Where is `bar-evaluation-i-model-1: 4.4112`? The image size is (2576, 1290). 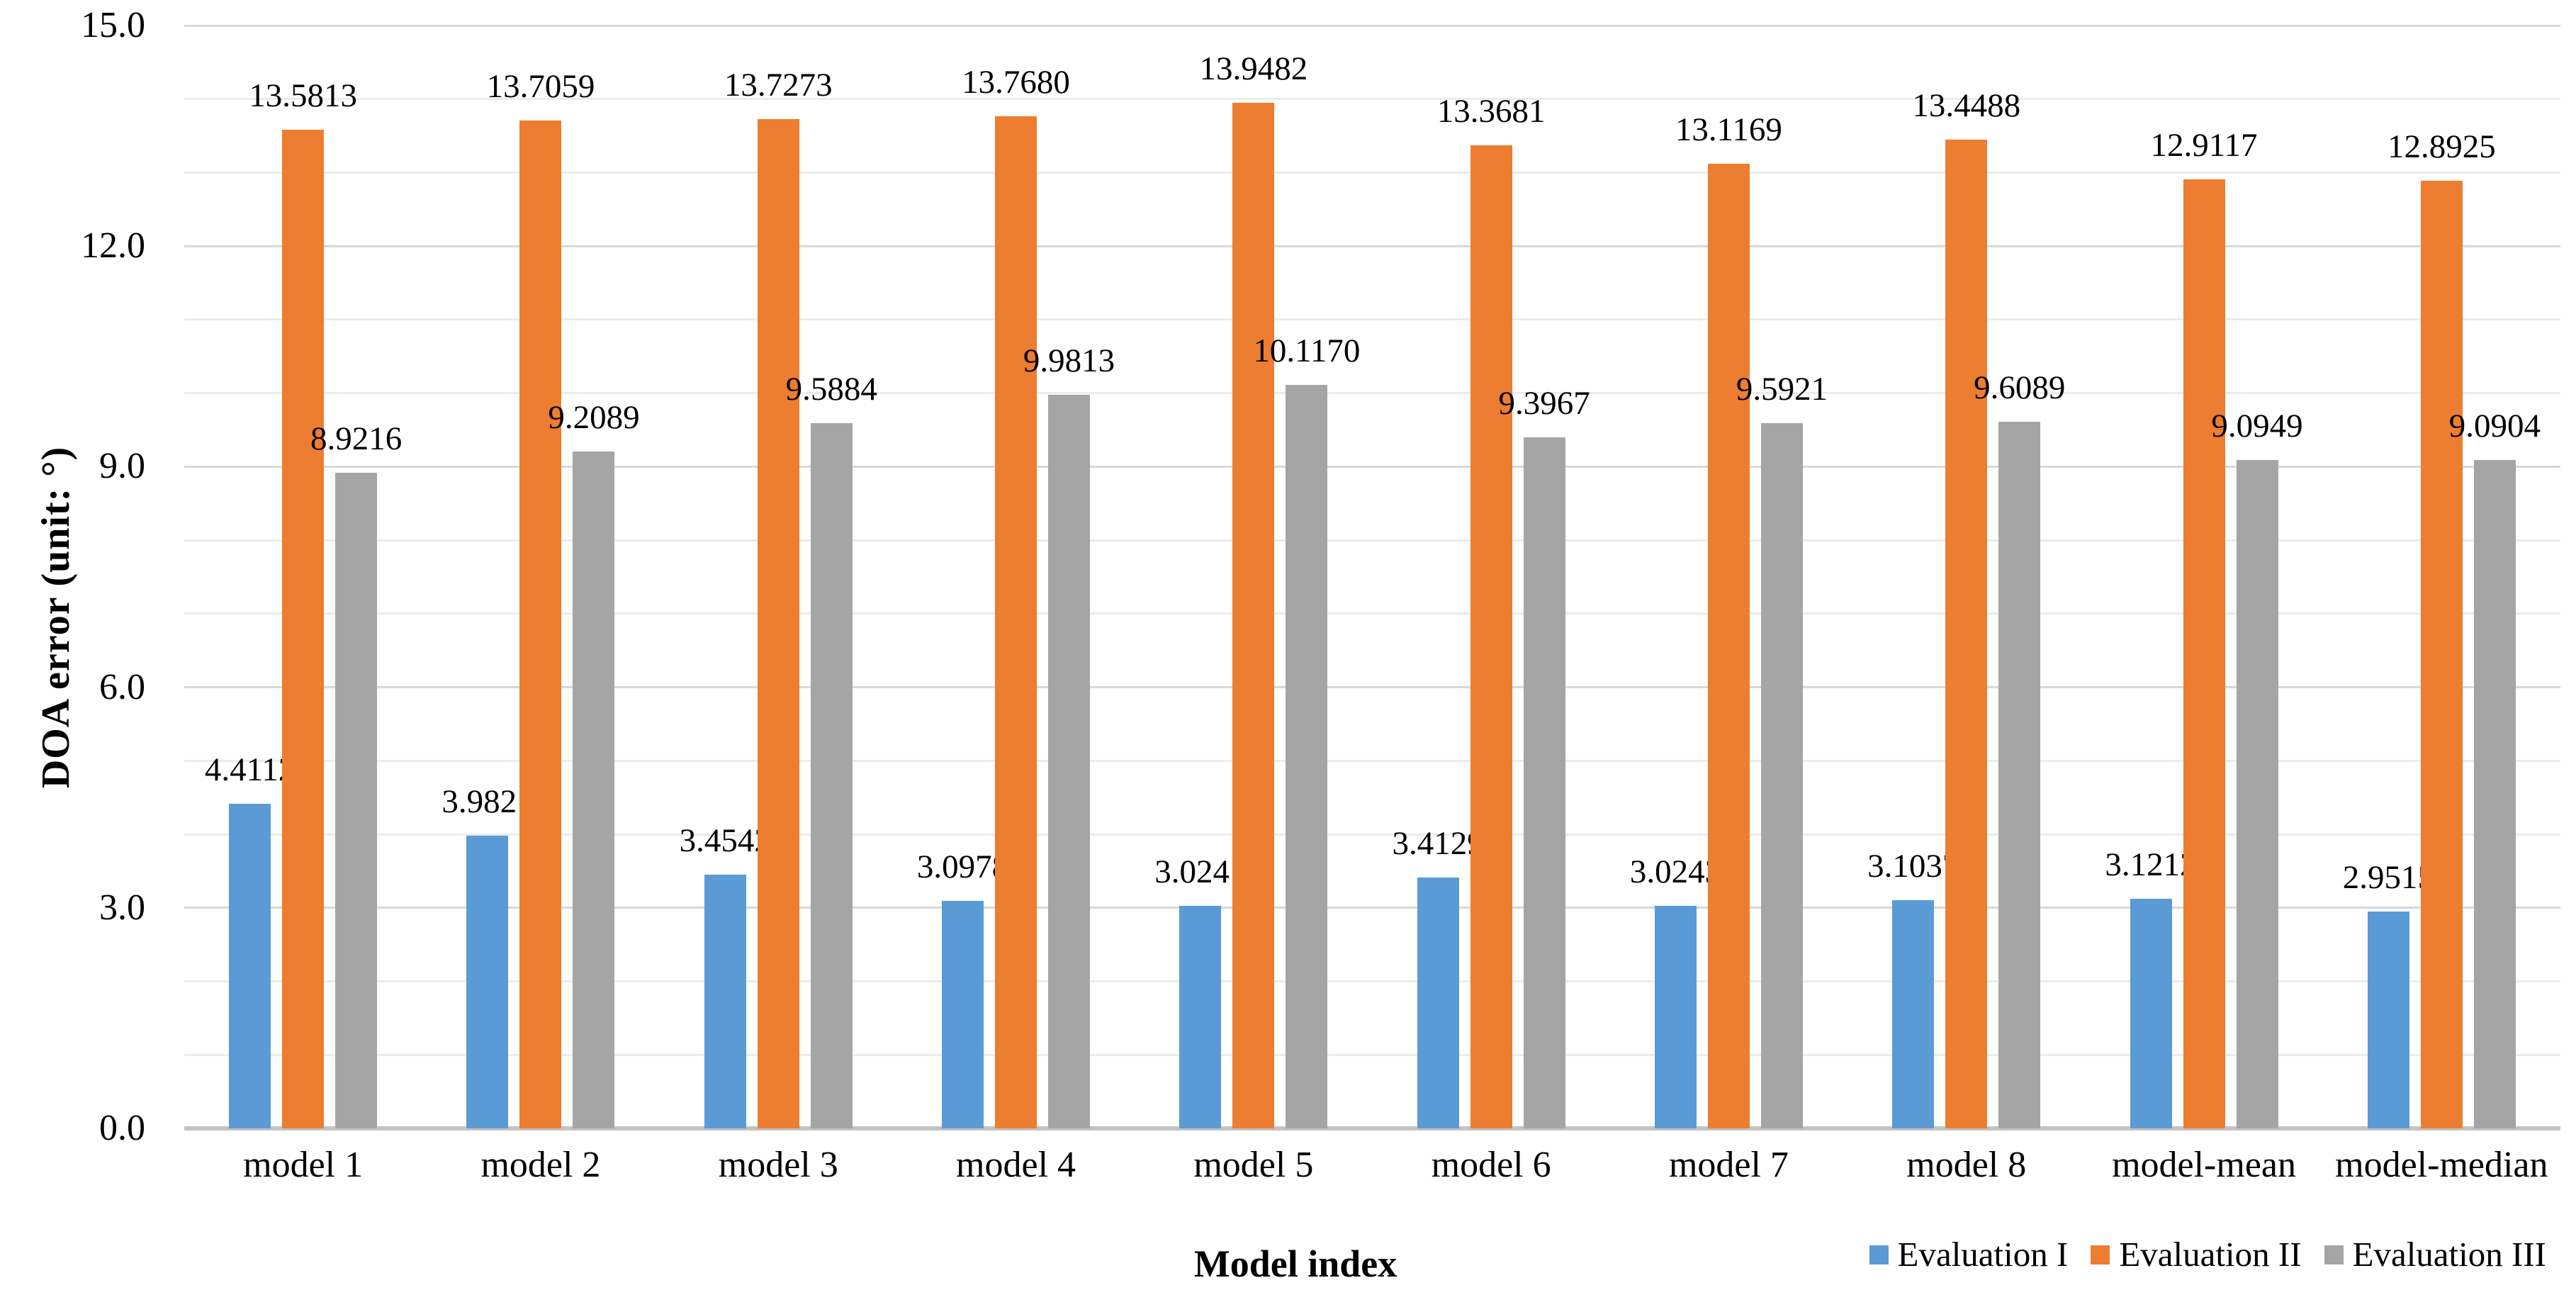 bar-evaluation-i-model-1: 4.4112 is located at coordinates (250, 941).